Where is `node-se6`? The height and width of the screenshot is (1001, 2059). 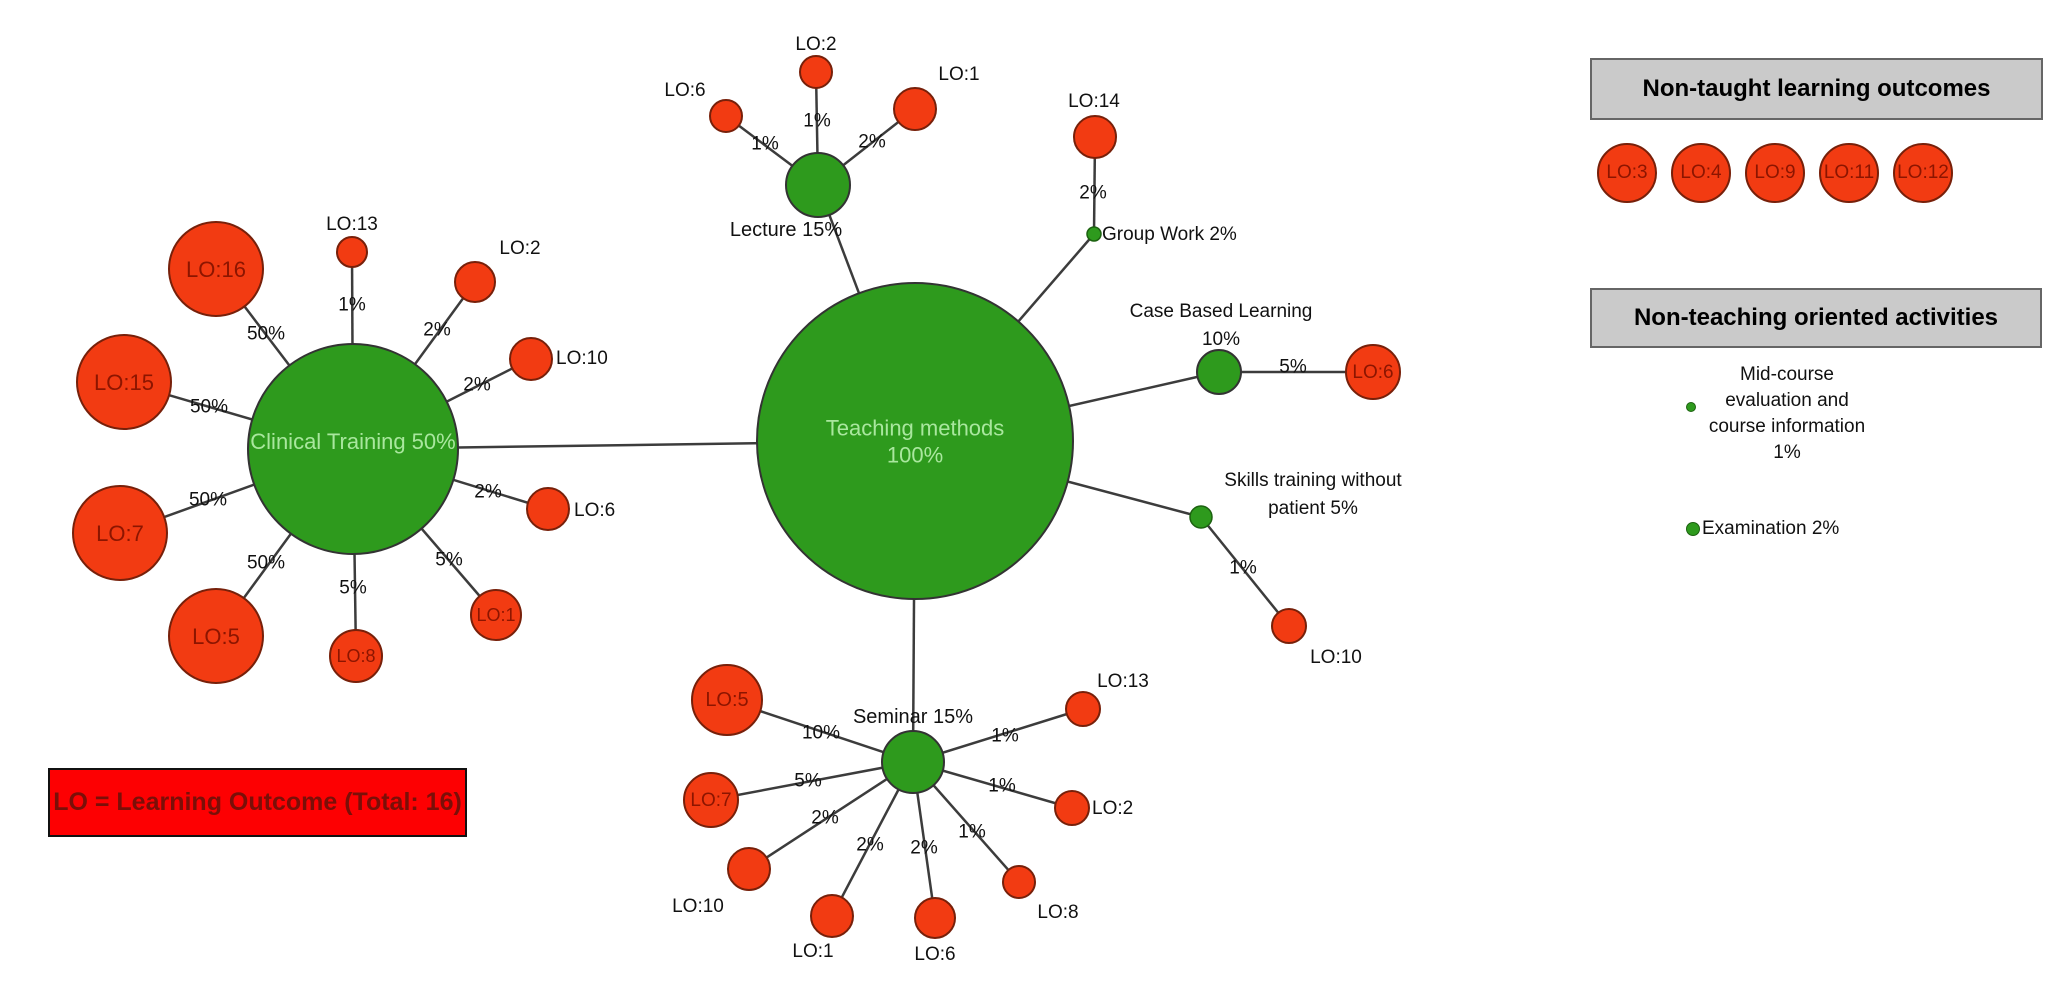
node-se6 is located at coordinates (935, 918).